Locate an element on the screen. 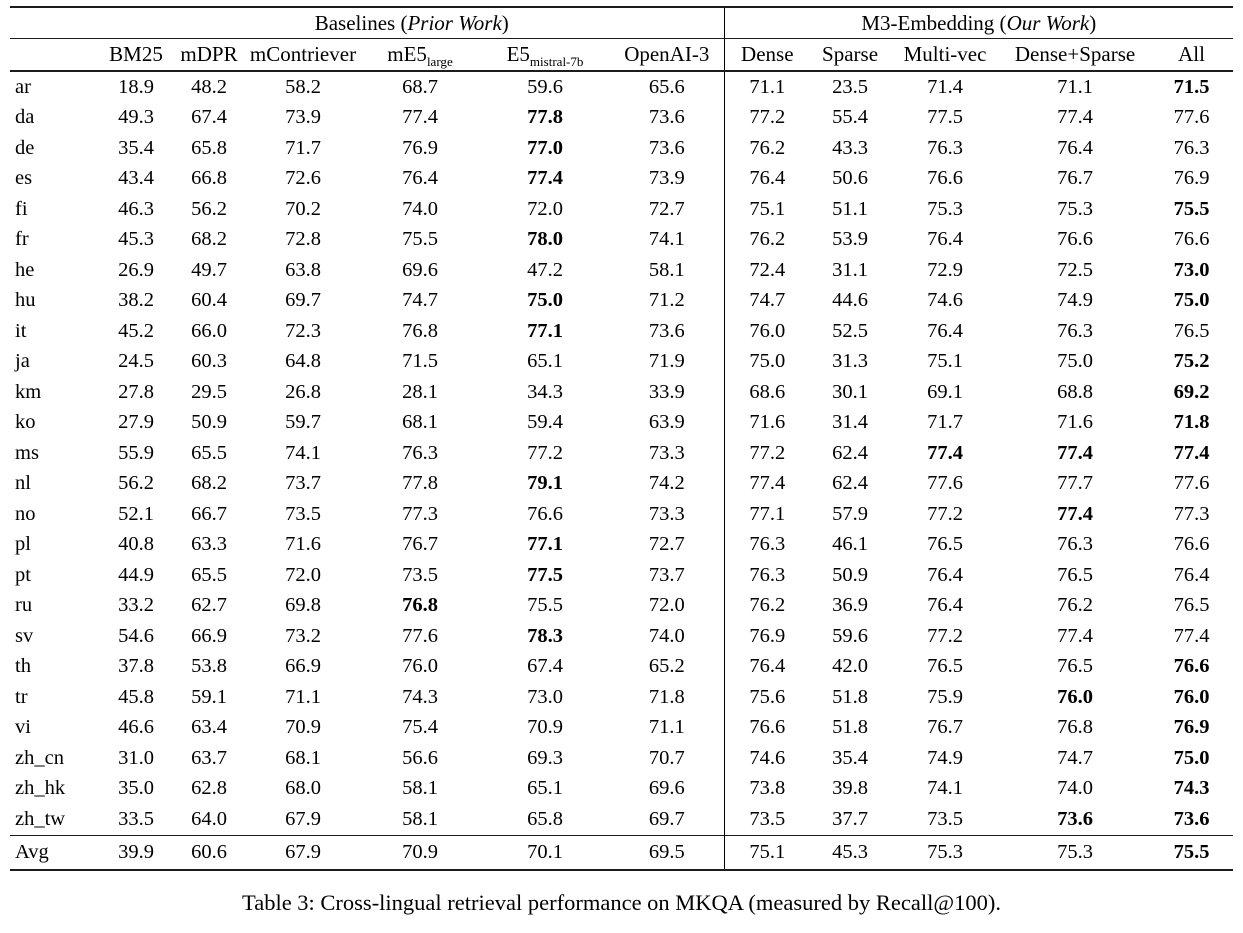 This screenshot has height=933, width=1243. column-header-spacer is located at coordinates (55, 55).